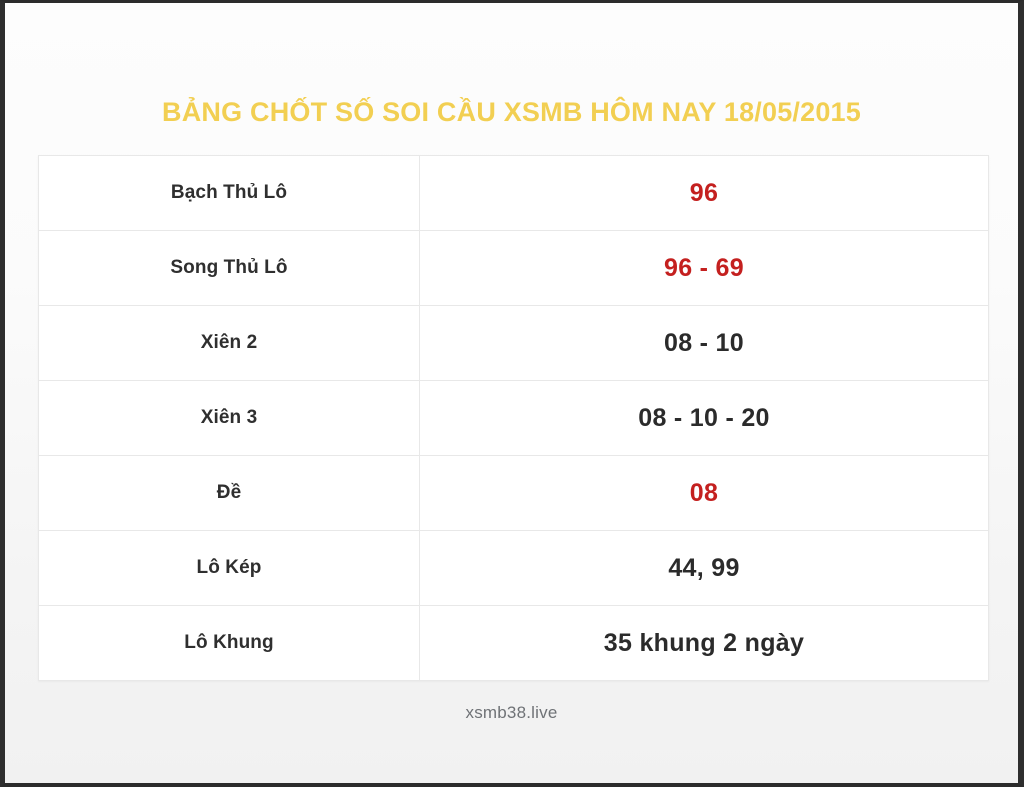 This screenshot has width=1024, height=787. I want to click on table-row: Bạch Thủ Lô 96, so click(513, 193).